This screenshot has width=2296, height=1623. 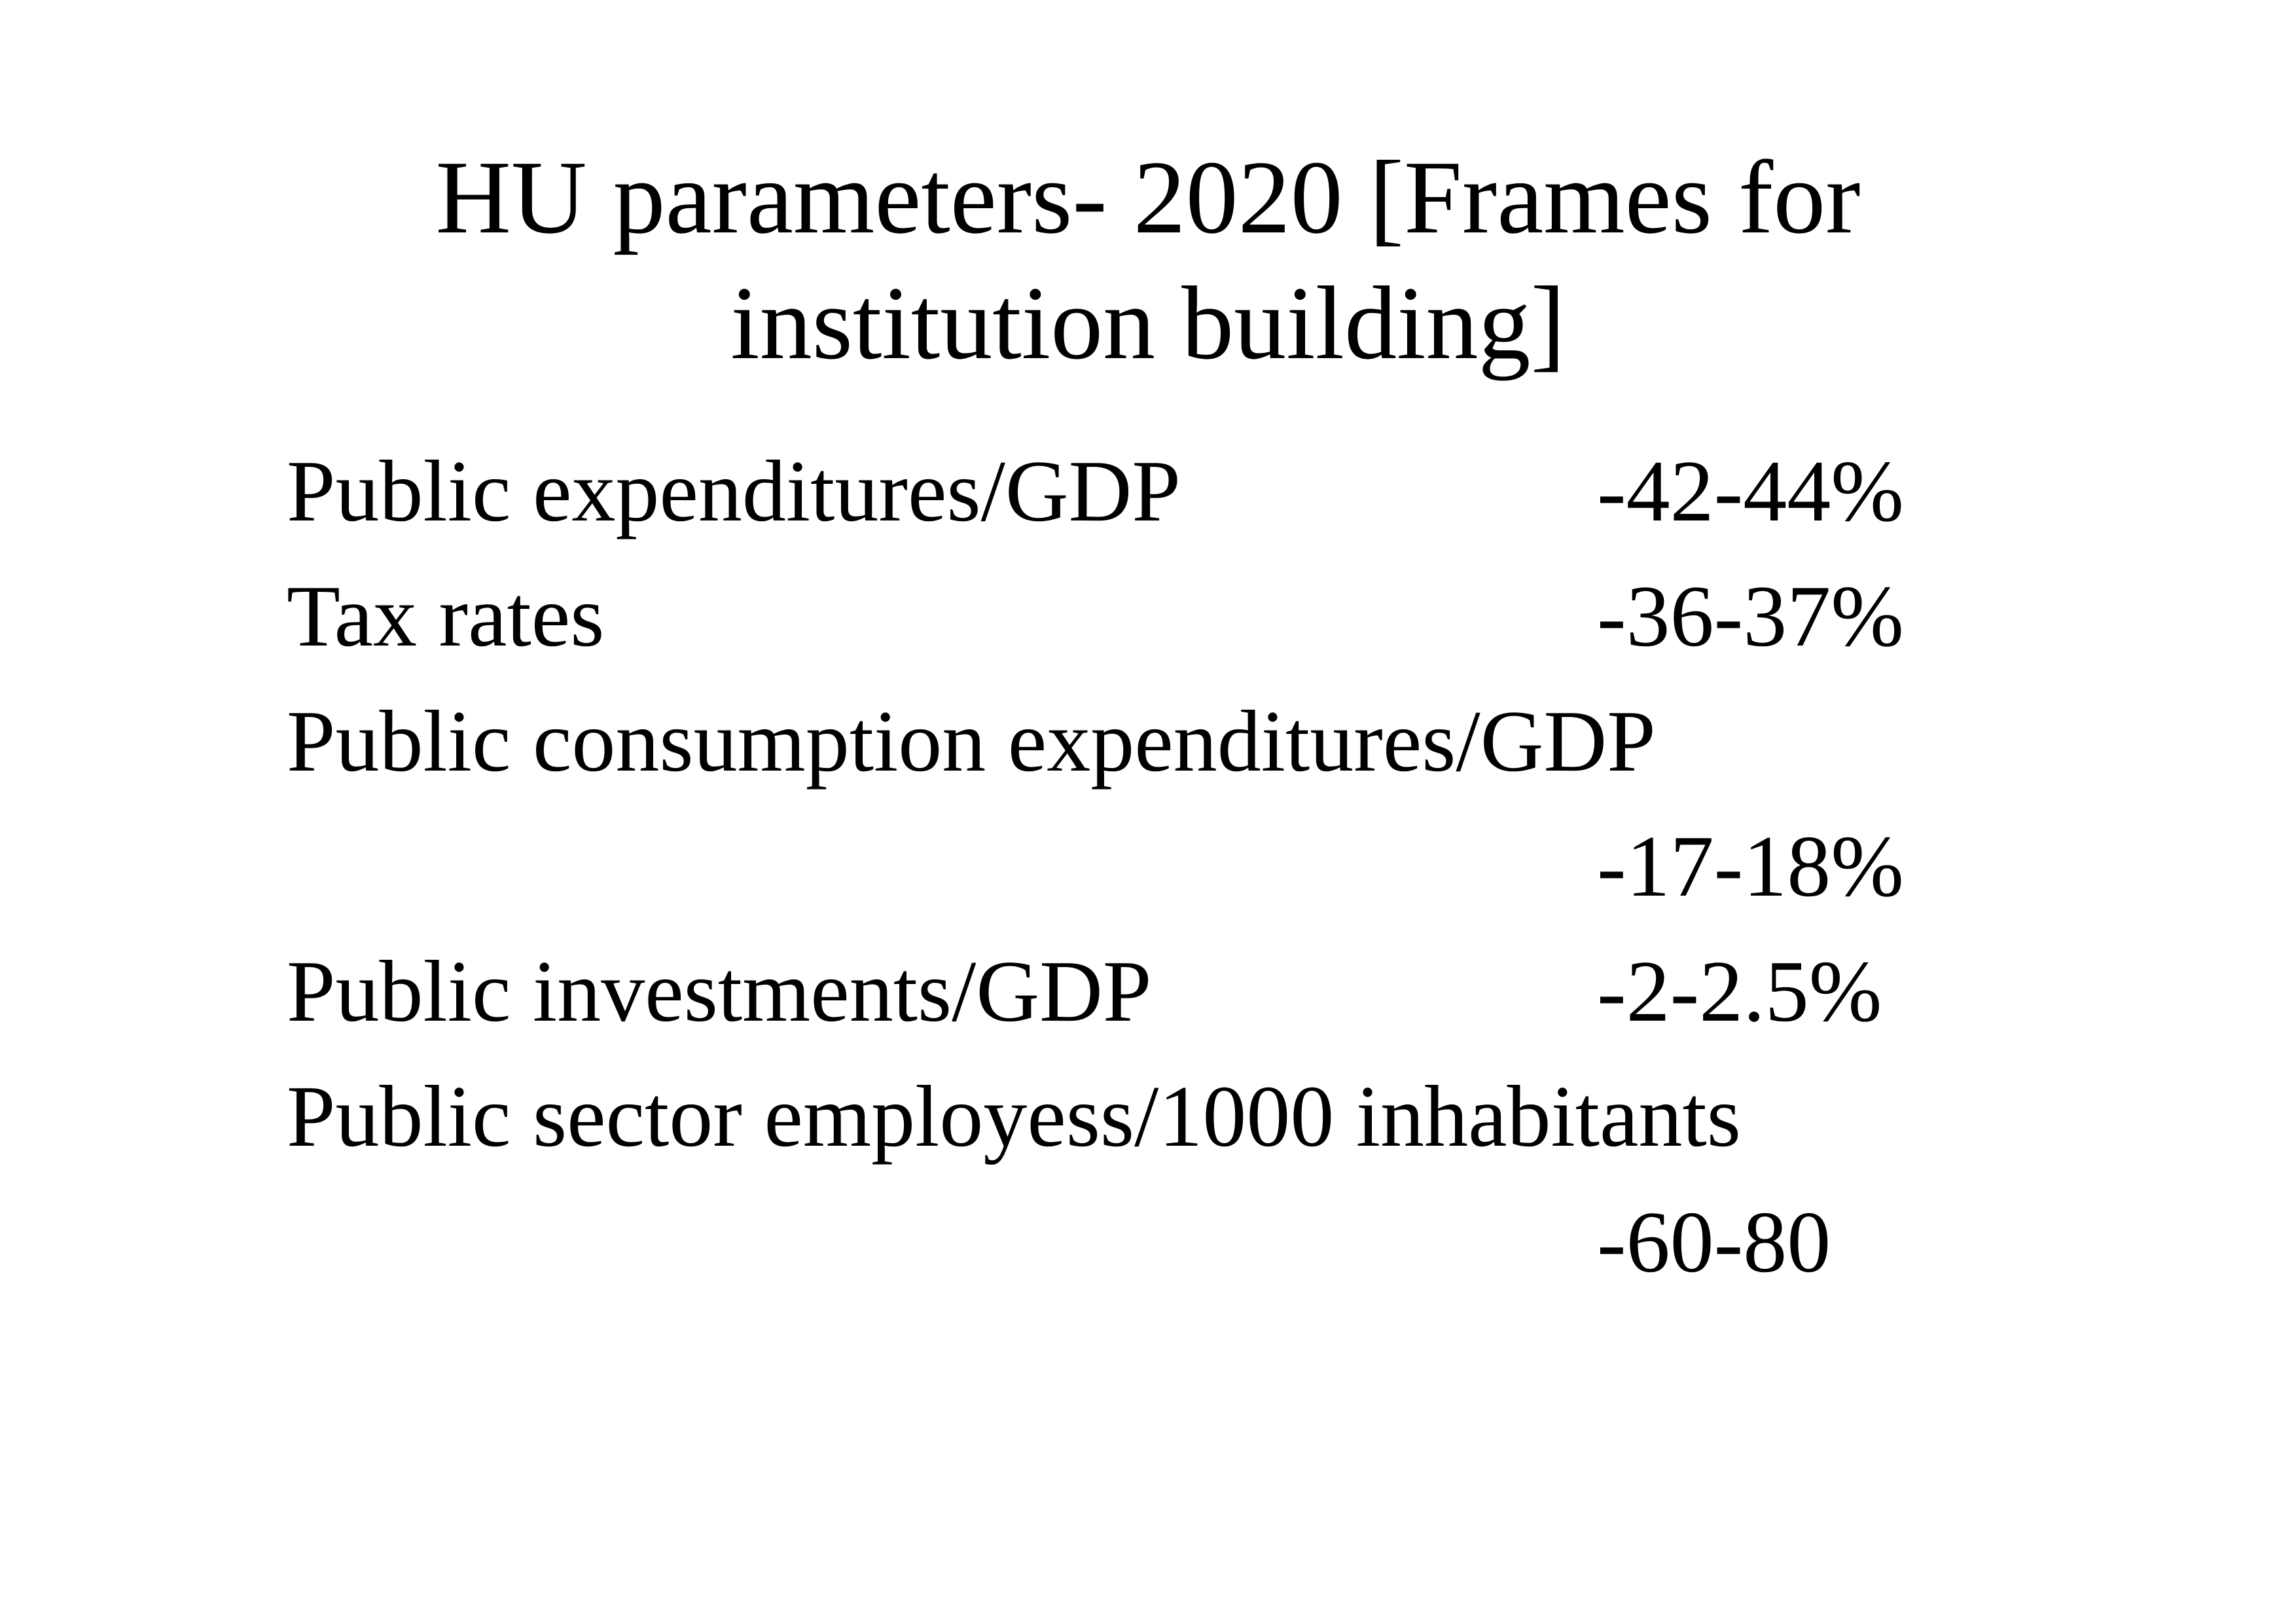 What do you see at coordinates (1750, 616) in the screenshot?
I see `item-value: -36-37%` at bounding box center [1750, 616].